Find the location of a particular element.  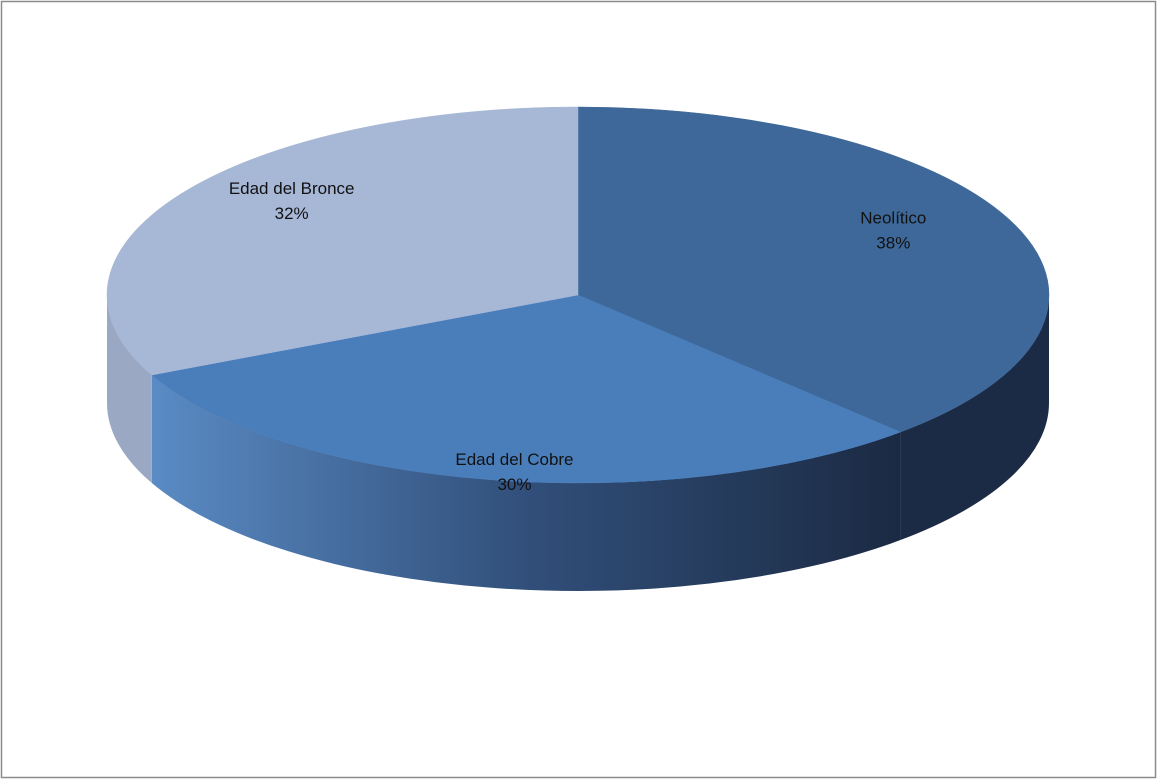

data-label-category: Neolítico is located at coordinates (893, 218).